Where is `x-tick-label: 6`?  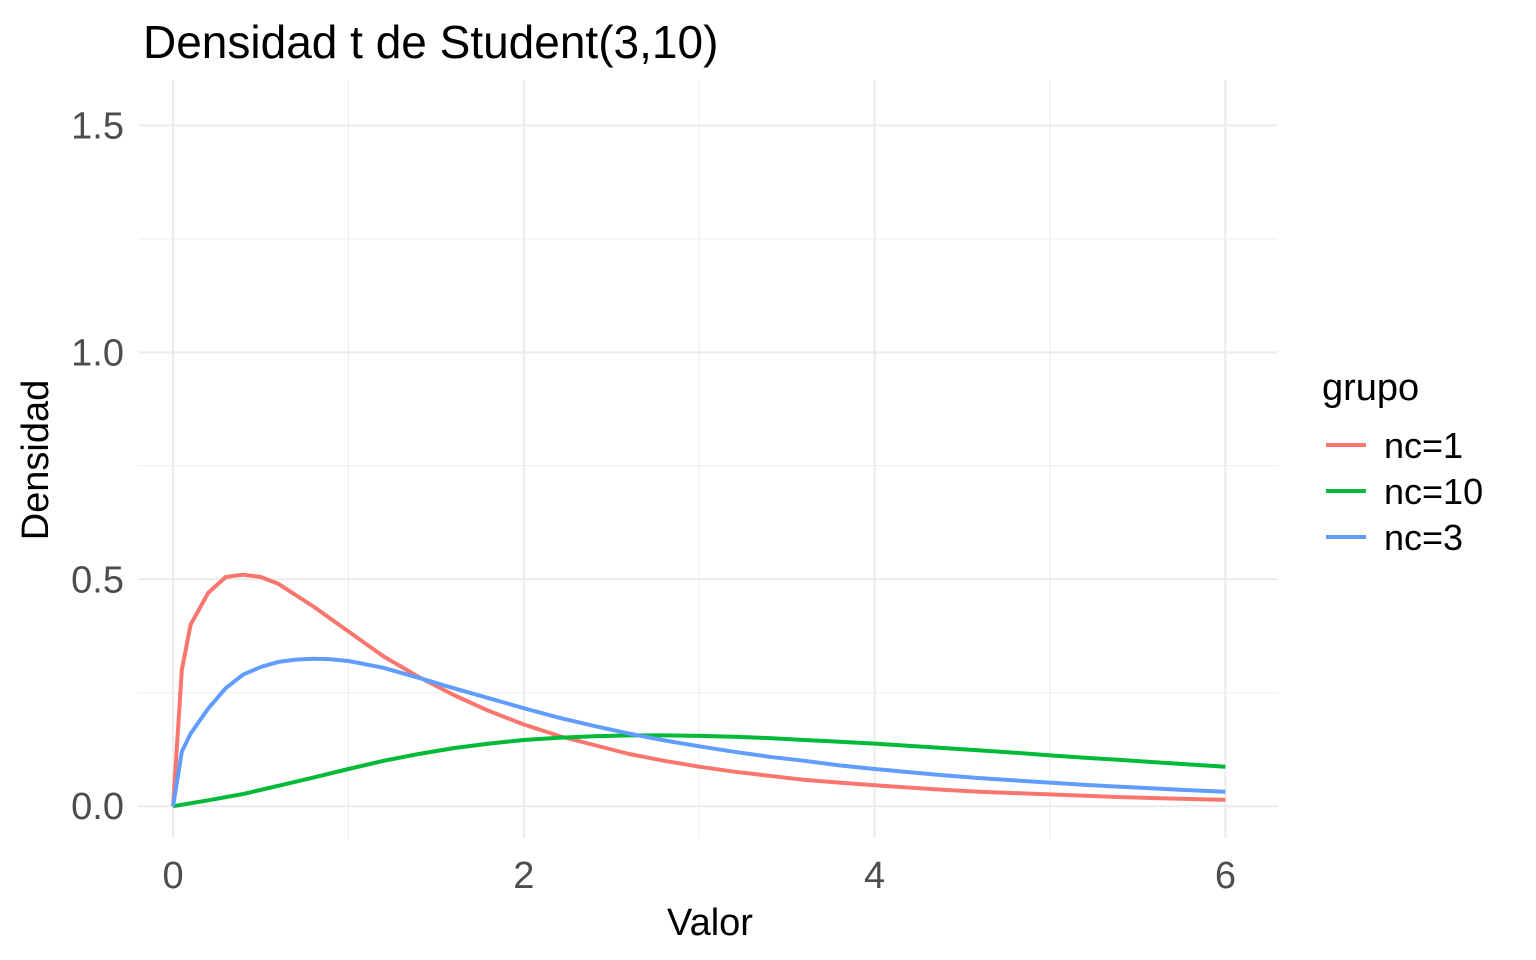 x-tick-label: 6 is located at coordinates (1225, 876).